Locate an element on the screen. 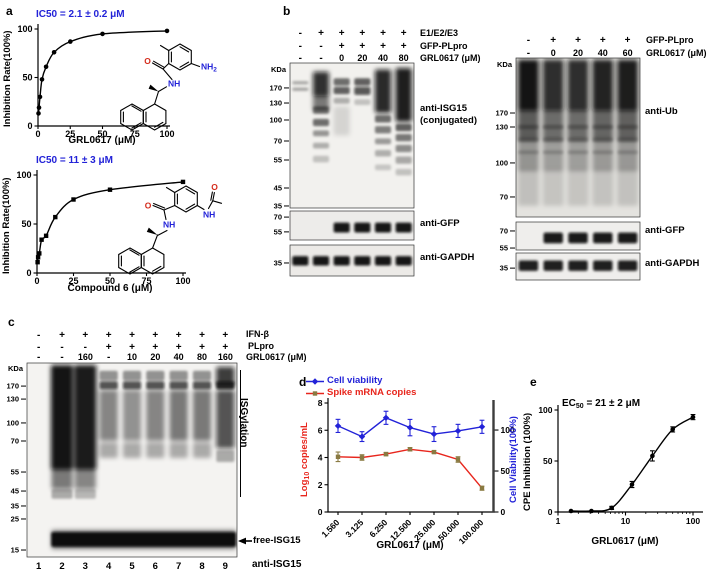 The image size is (718, 577). b-right-row-label-grl0617: GRL0617 (μM) is located at coordinates (676, 53).